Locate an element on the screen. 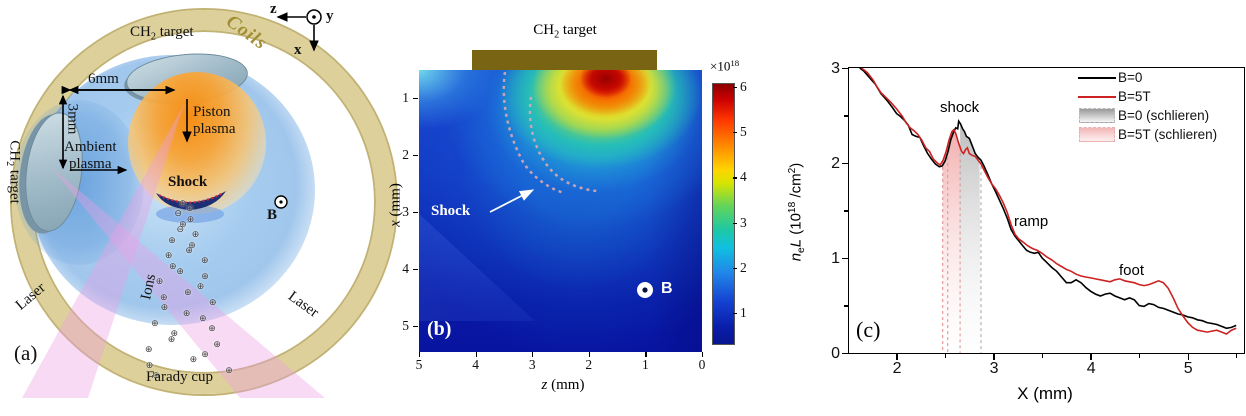  axis-x-label: x is located at coordinates (298, 50).